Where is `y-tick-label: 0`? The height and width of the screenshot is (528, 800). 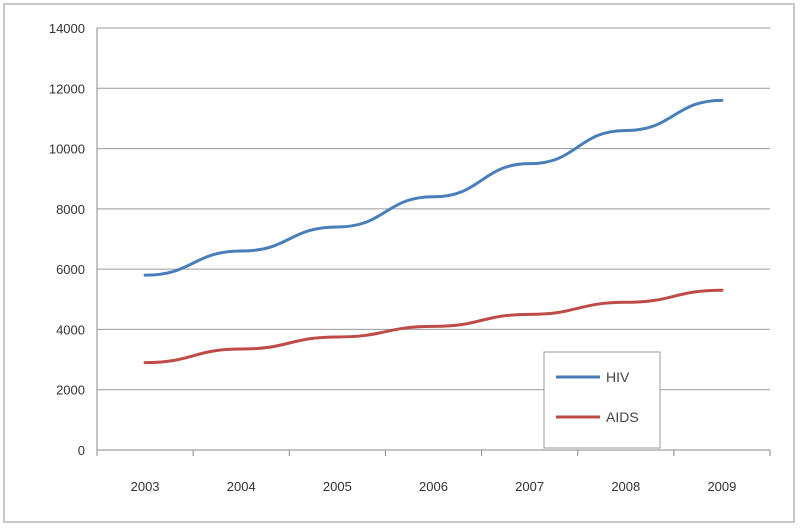
y-tick-label: 0 is located at coordinates (81, 450).